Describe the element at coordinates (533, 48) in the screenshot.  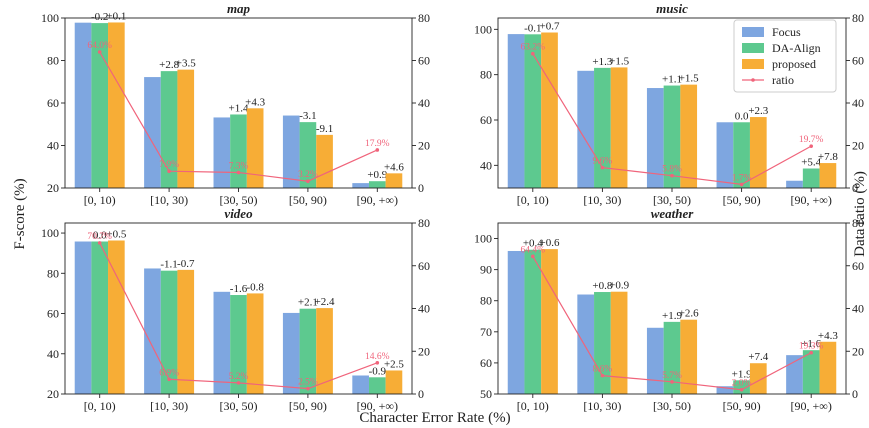
I see `ratio-label: 63.2%` at that location.